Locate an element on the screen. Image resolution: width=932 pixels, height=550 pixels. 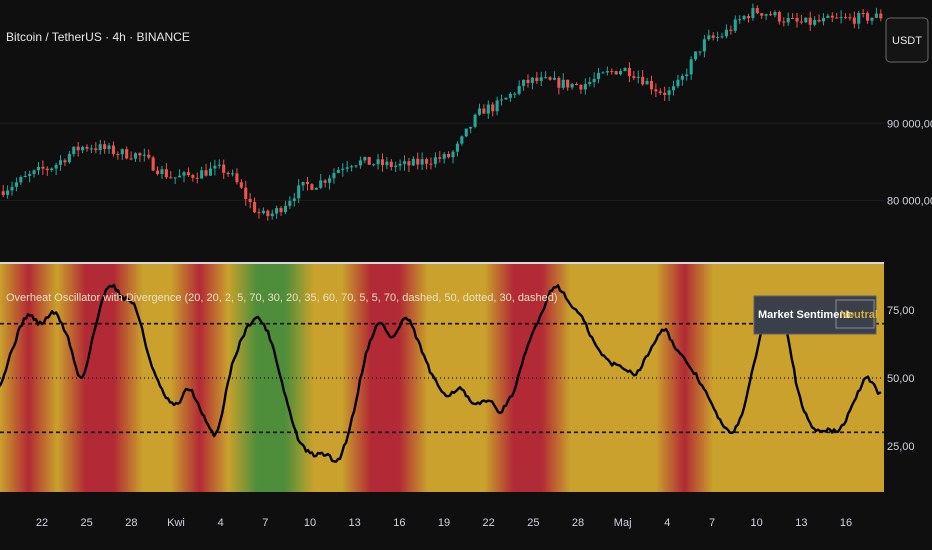
indicator-axis-labels: 25,00 50,00 75,00 is located at coordinates (901, 379).